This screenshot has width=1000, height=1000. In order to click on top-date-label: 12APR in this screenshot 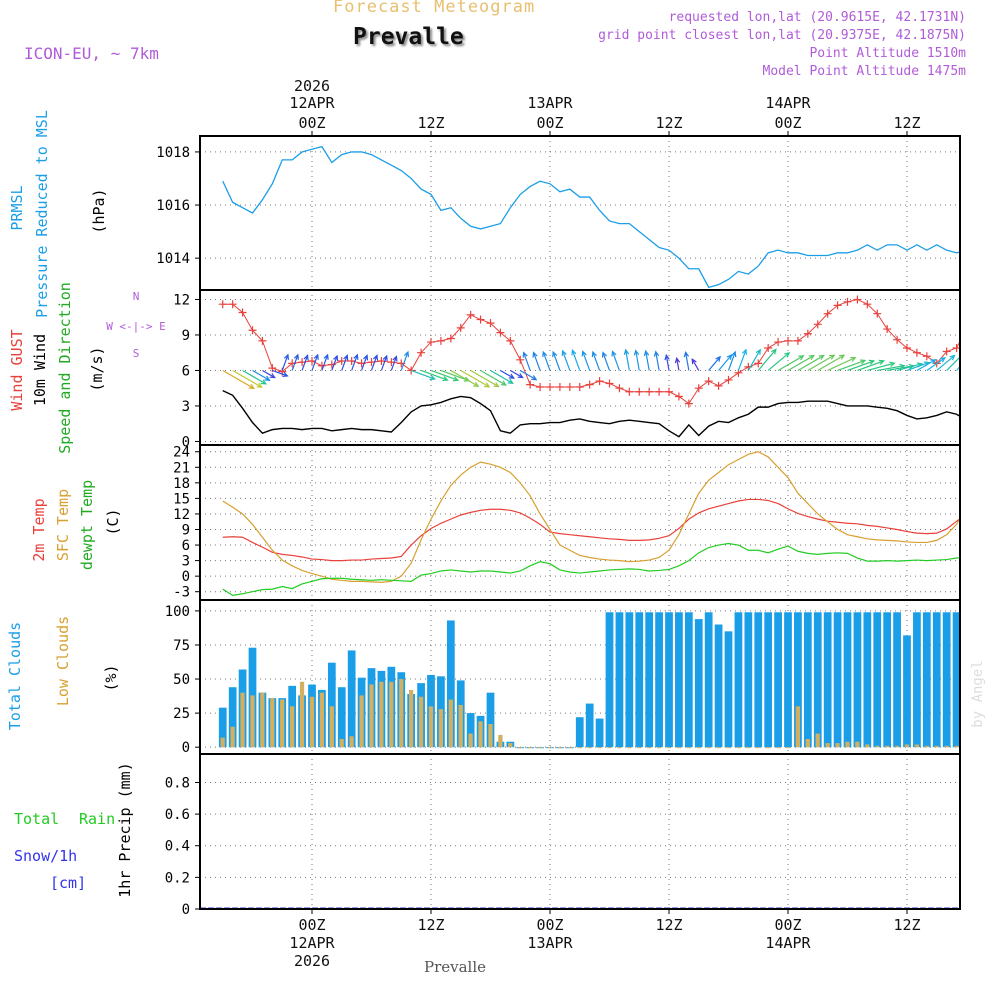, I will do `click(312, 103)`.